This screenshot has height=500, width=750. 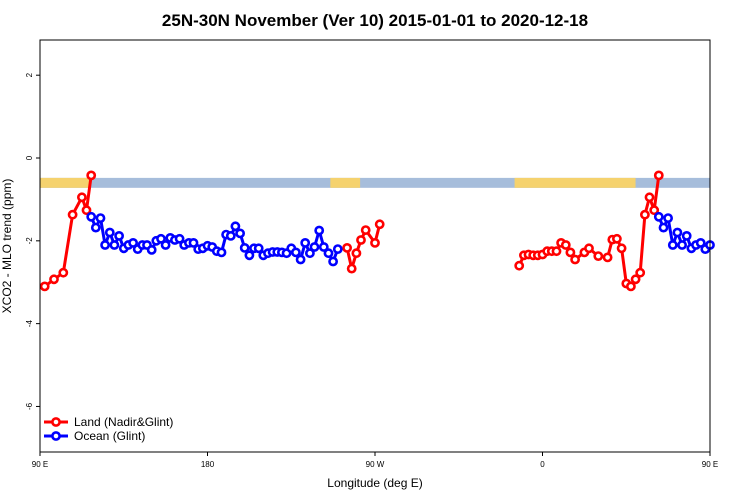 I want to click on x-tick-label: 0, so click(x=542, y=464).